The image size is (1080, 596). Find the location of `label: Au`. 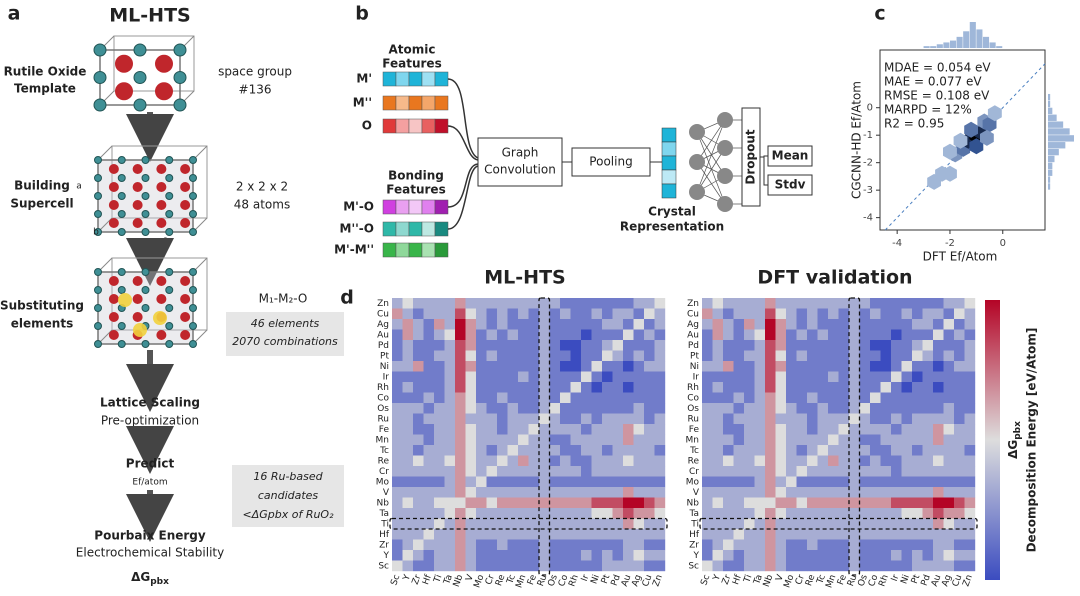

label: Au is located at coordinates (383, 335).